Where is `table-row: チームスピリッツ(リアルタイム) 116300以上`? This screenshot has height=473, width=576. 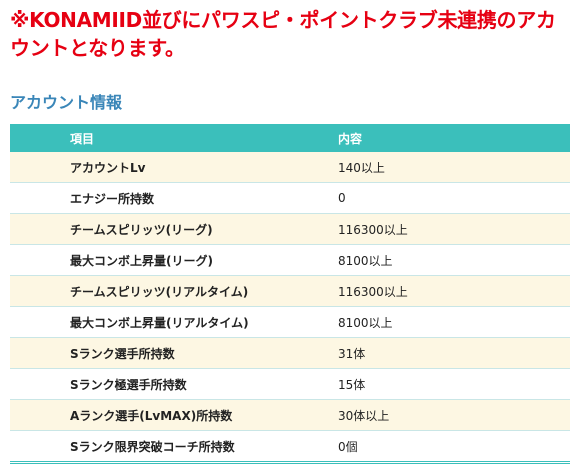
table-row: チームスピリッツ(リアルタイム) 116300以上 is located at coordinates (290, 291).